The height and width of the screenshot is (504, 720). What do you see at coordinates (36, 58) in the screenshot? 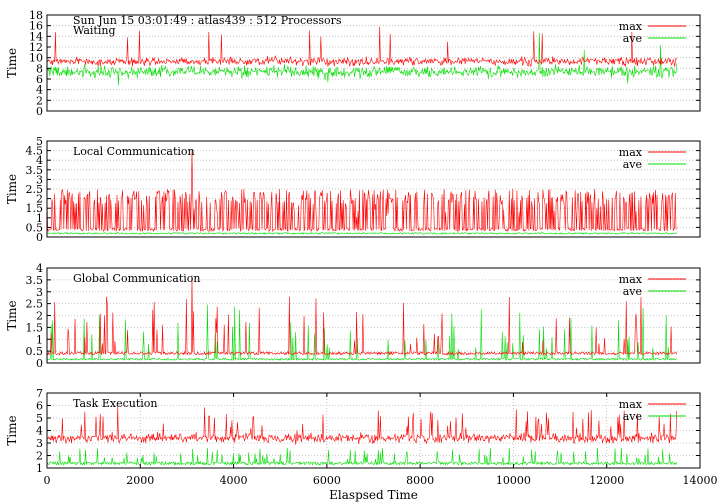
I see `y-tick-label: 10` at bounding box center [36, 58].